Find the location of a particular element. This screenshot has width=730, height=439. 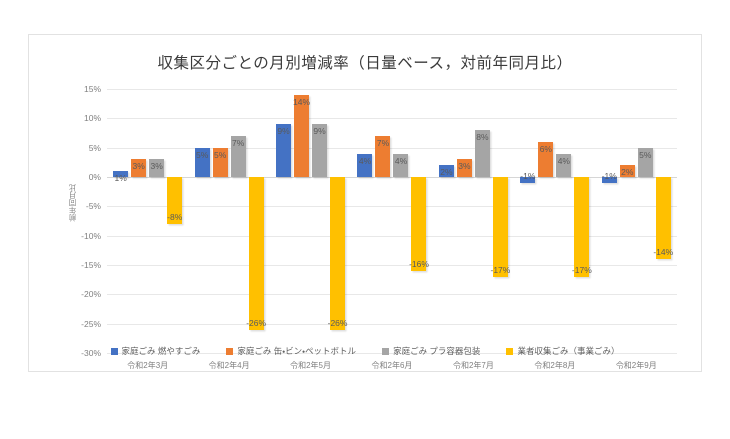

y-axis-tick: -5% is located at coordinates (93, 206).